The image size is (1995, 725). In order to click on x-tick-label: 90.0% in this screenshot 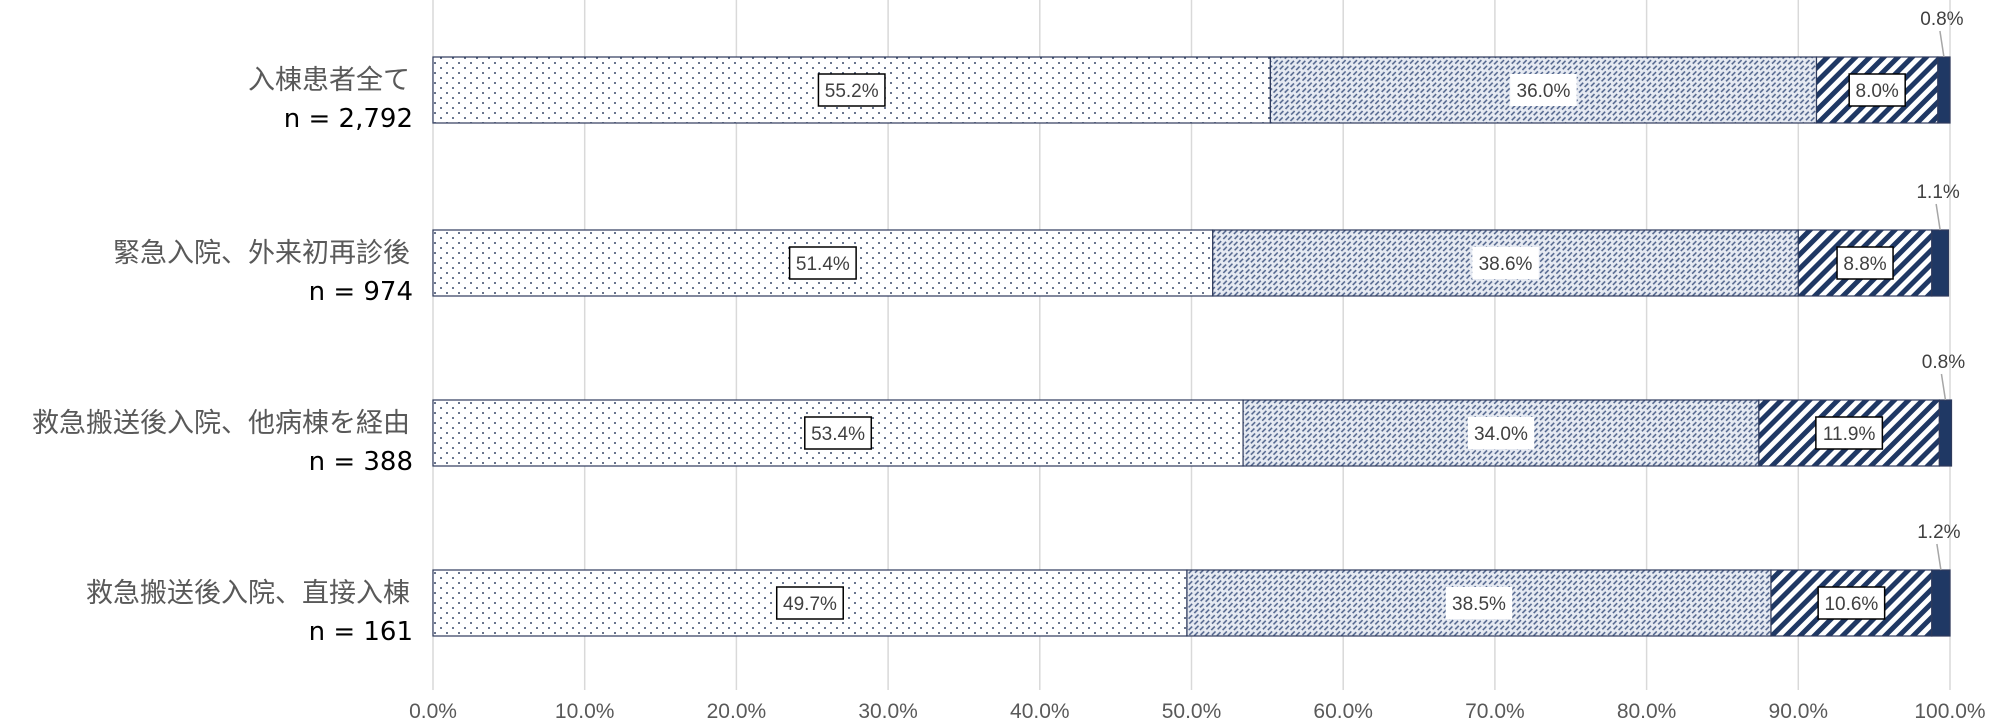, I will do `click(1799, 711)`.